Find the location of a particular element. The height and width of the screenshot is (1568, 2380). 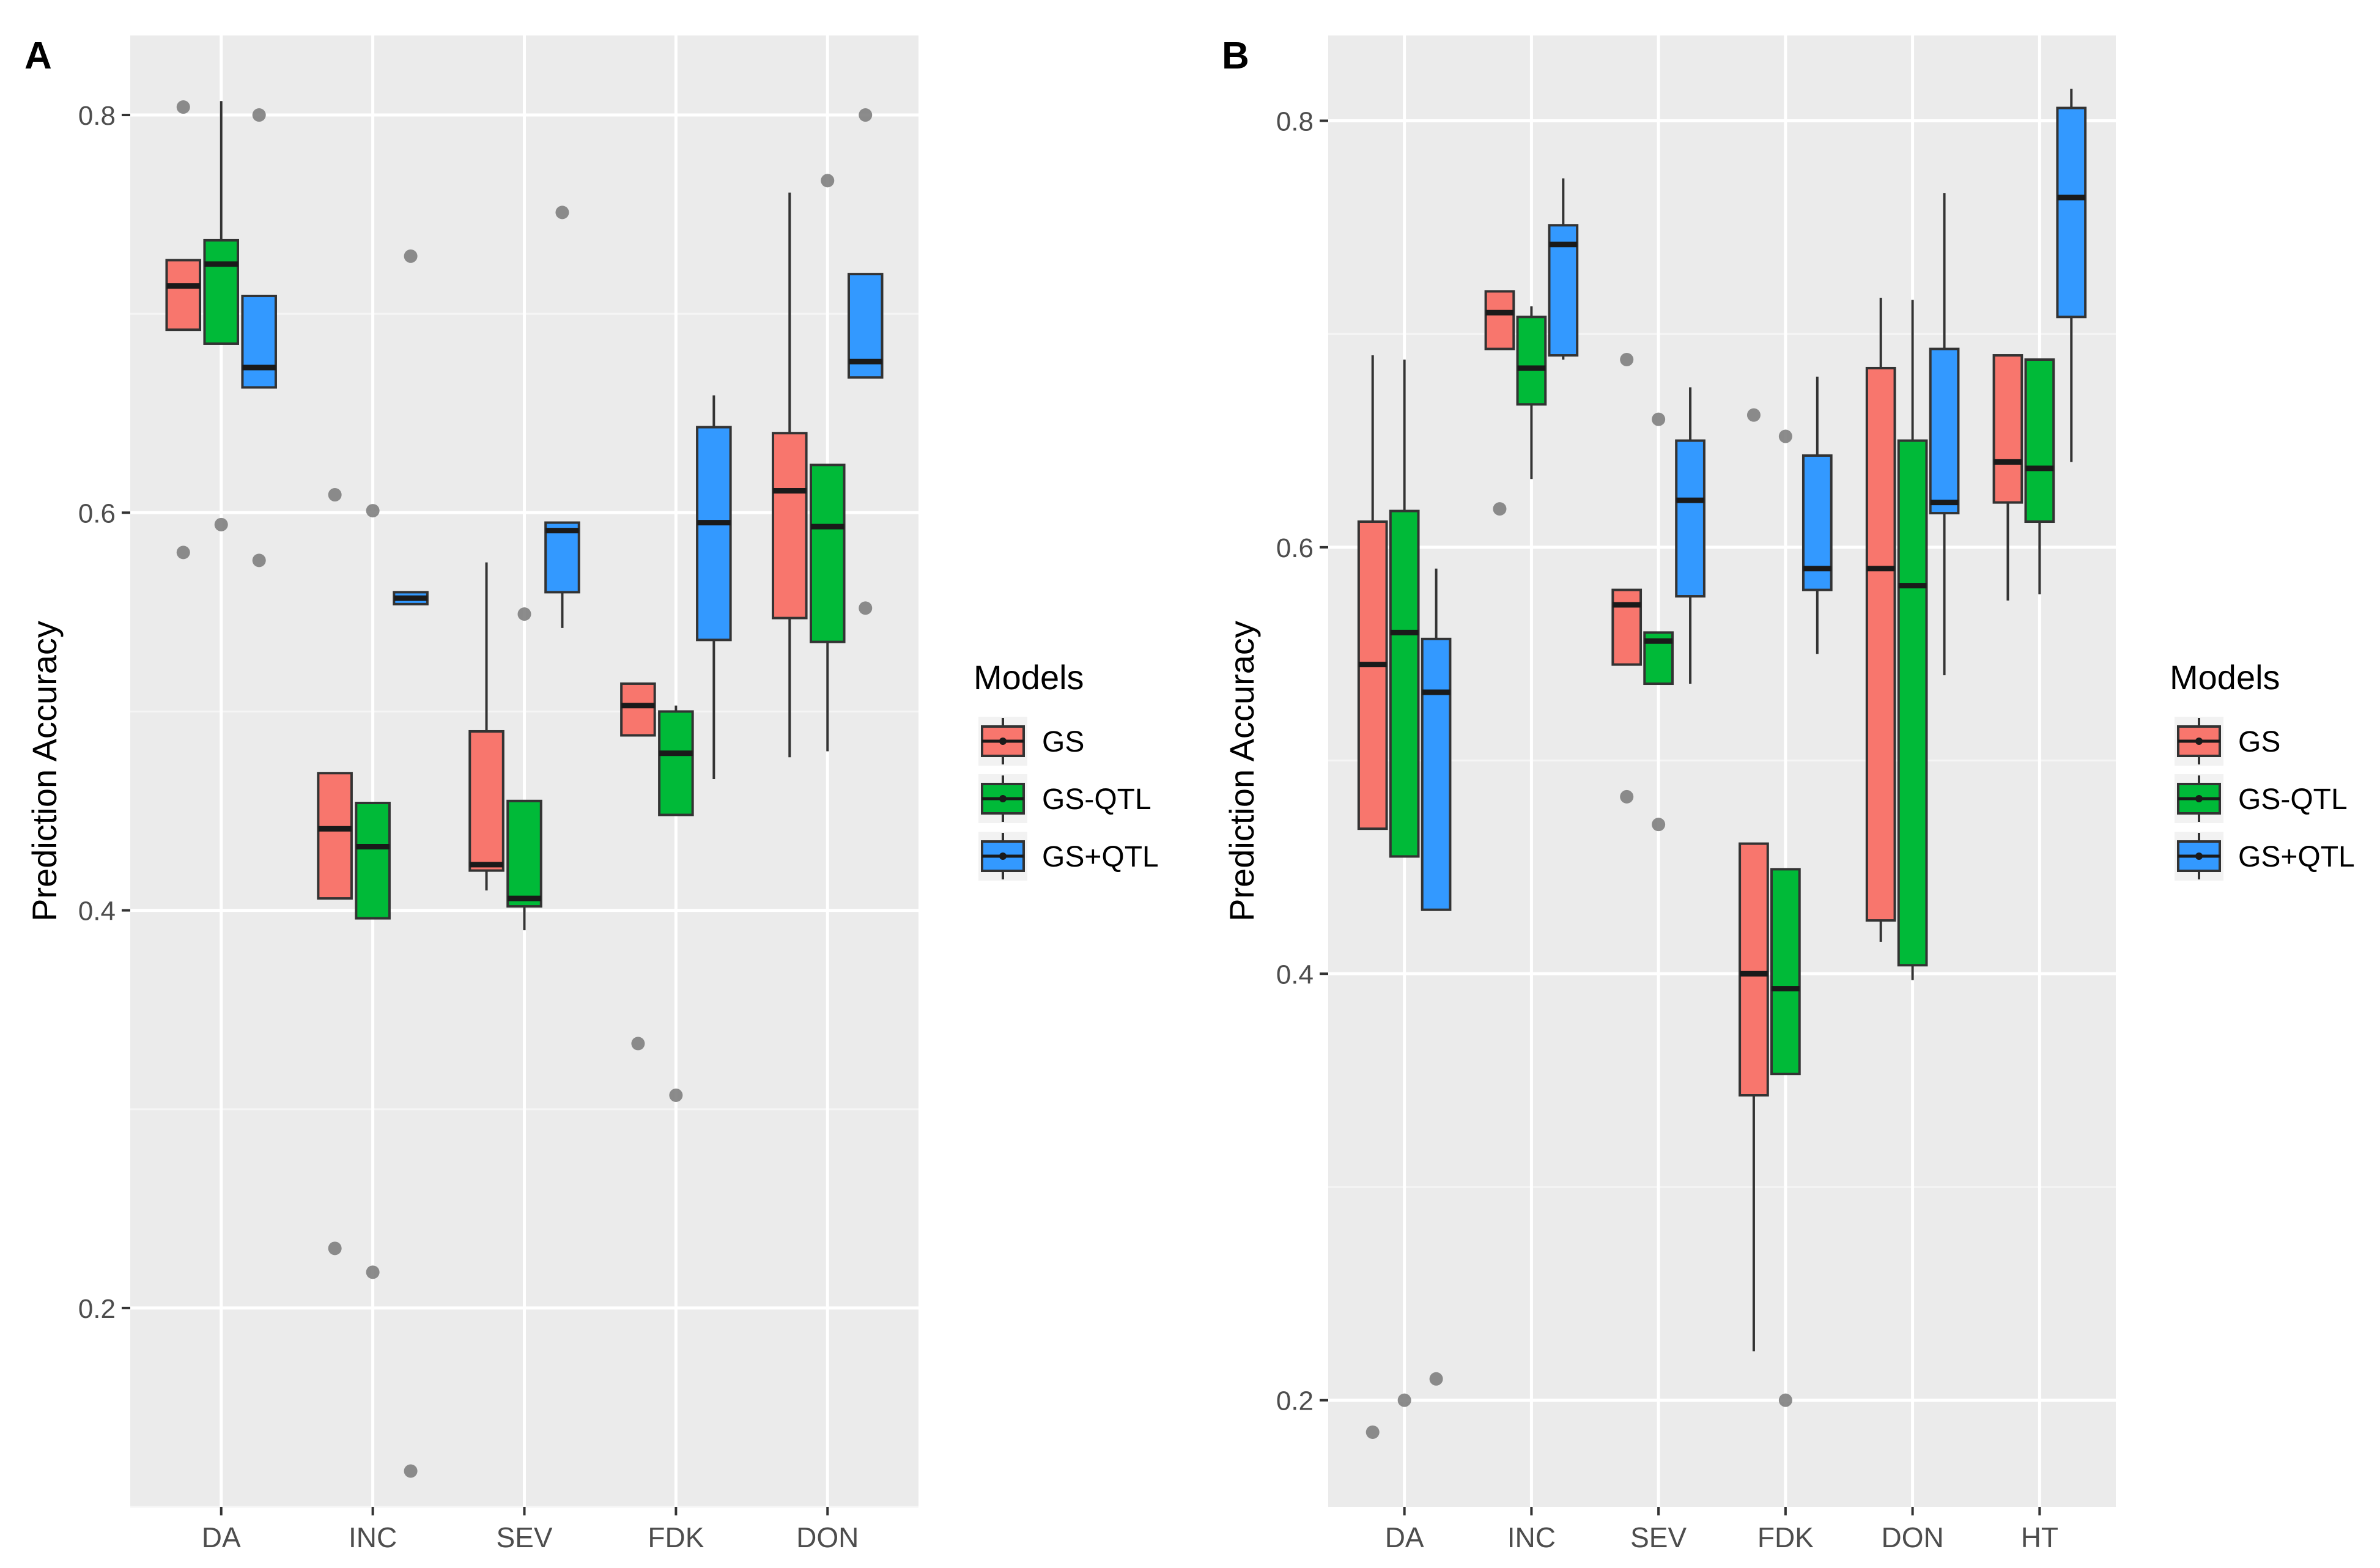

box-gs-qtl-ht is located at coordinates (2039, 476).